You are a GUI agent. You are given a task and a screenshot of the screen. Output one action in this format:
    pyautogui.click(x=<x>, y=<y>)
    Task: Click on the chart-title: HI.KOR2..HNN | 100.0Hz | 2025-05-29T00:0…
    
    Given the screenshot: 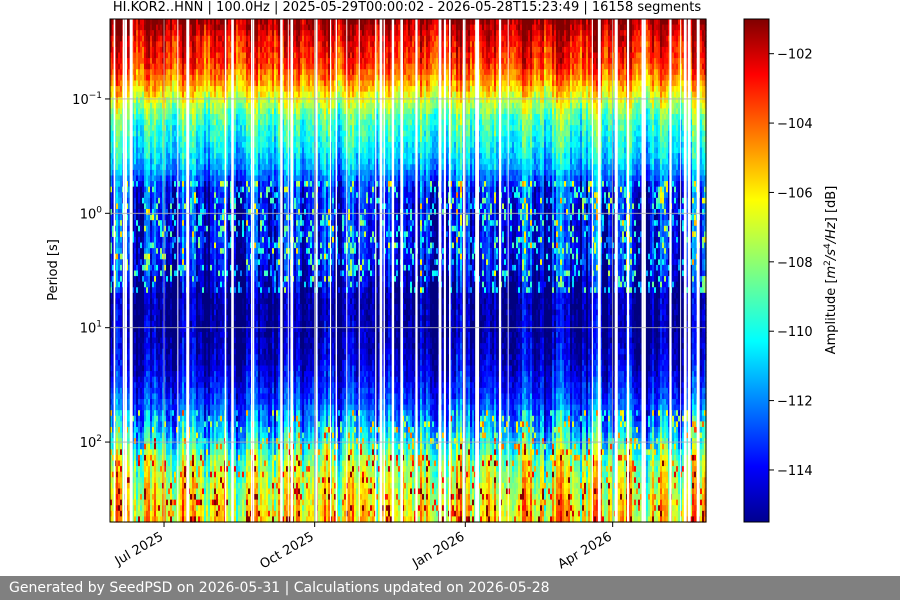 What is the action you would take?
    pyautogui.click(x=407, y=7)
    